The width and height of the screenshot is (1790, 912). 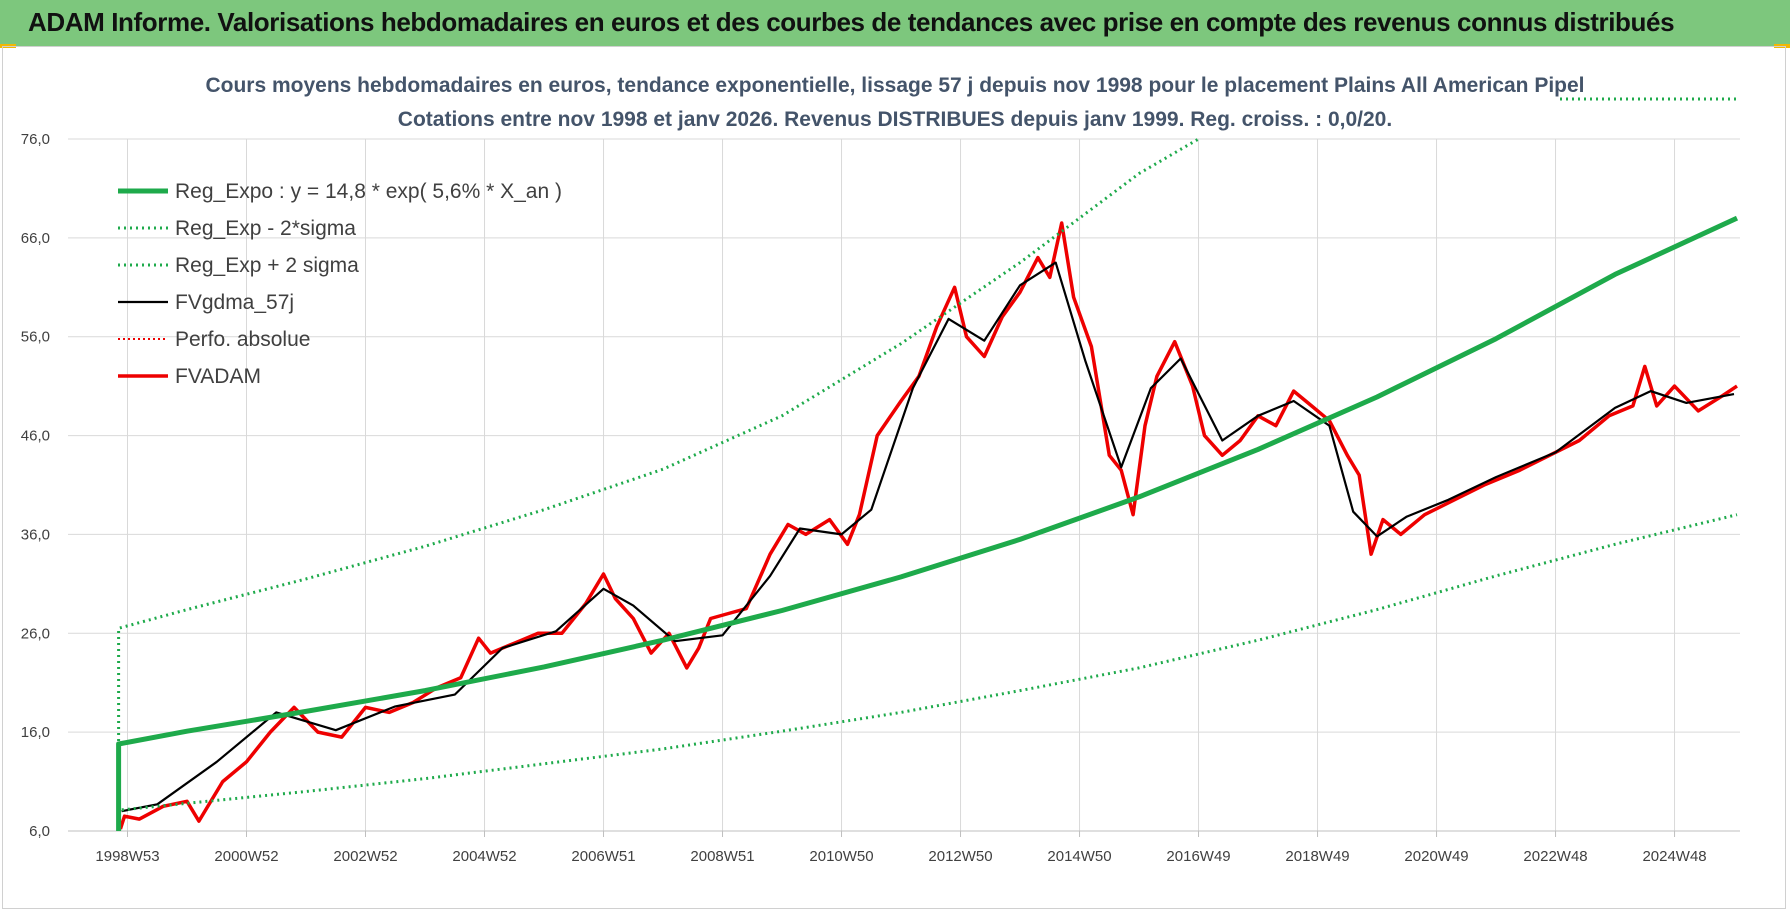 What do you see at coordinates (484, 856) in the screenshot?
I see `x-tick-label: 2004W52` at bounding box center [484, 856].